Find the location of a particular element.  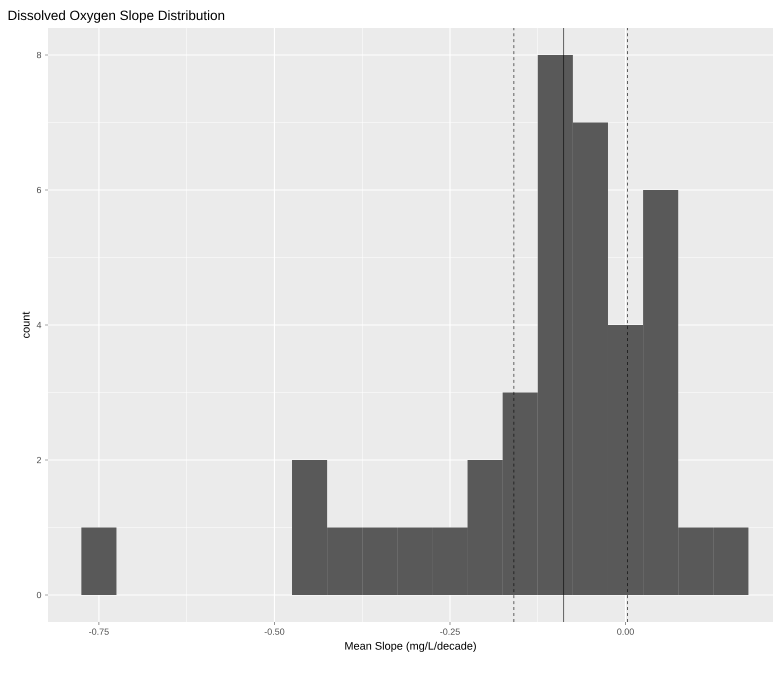

y-tick-label: 0 is located at coordinates (39, 595).